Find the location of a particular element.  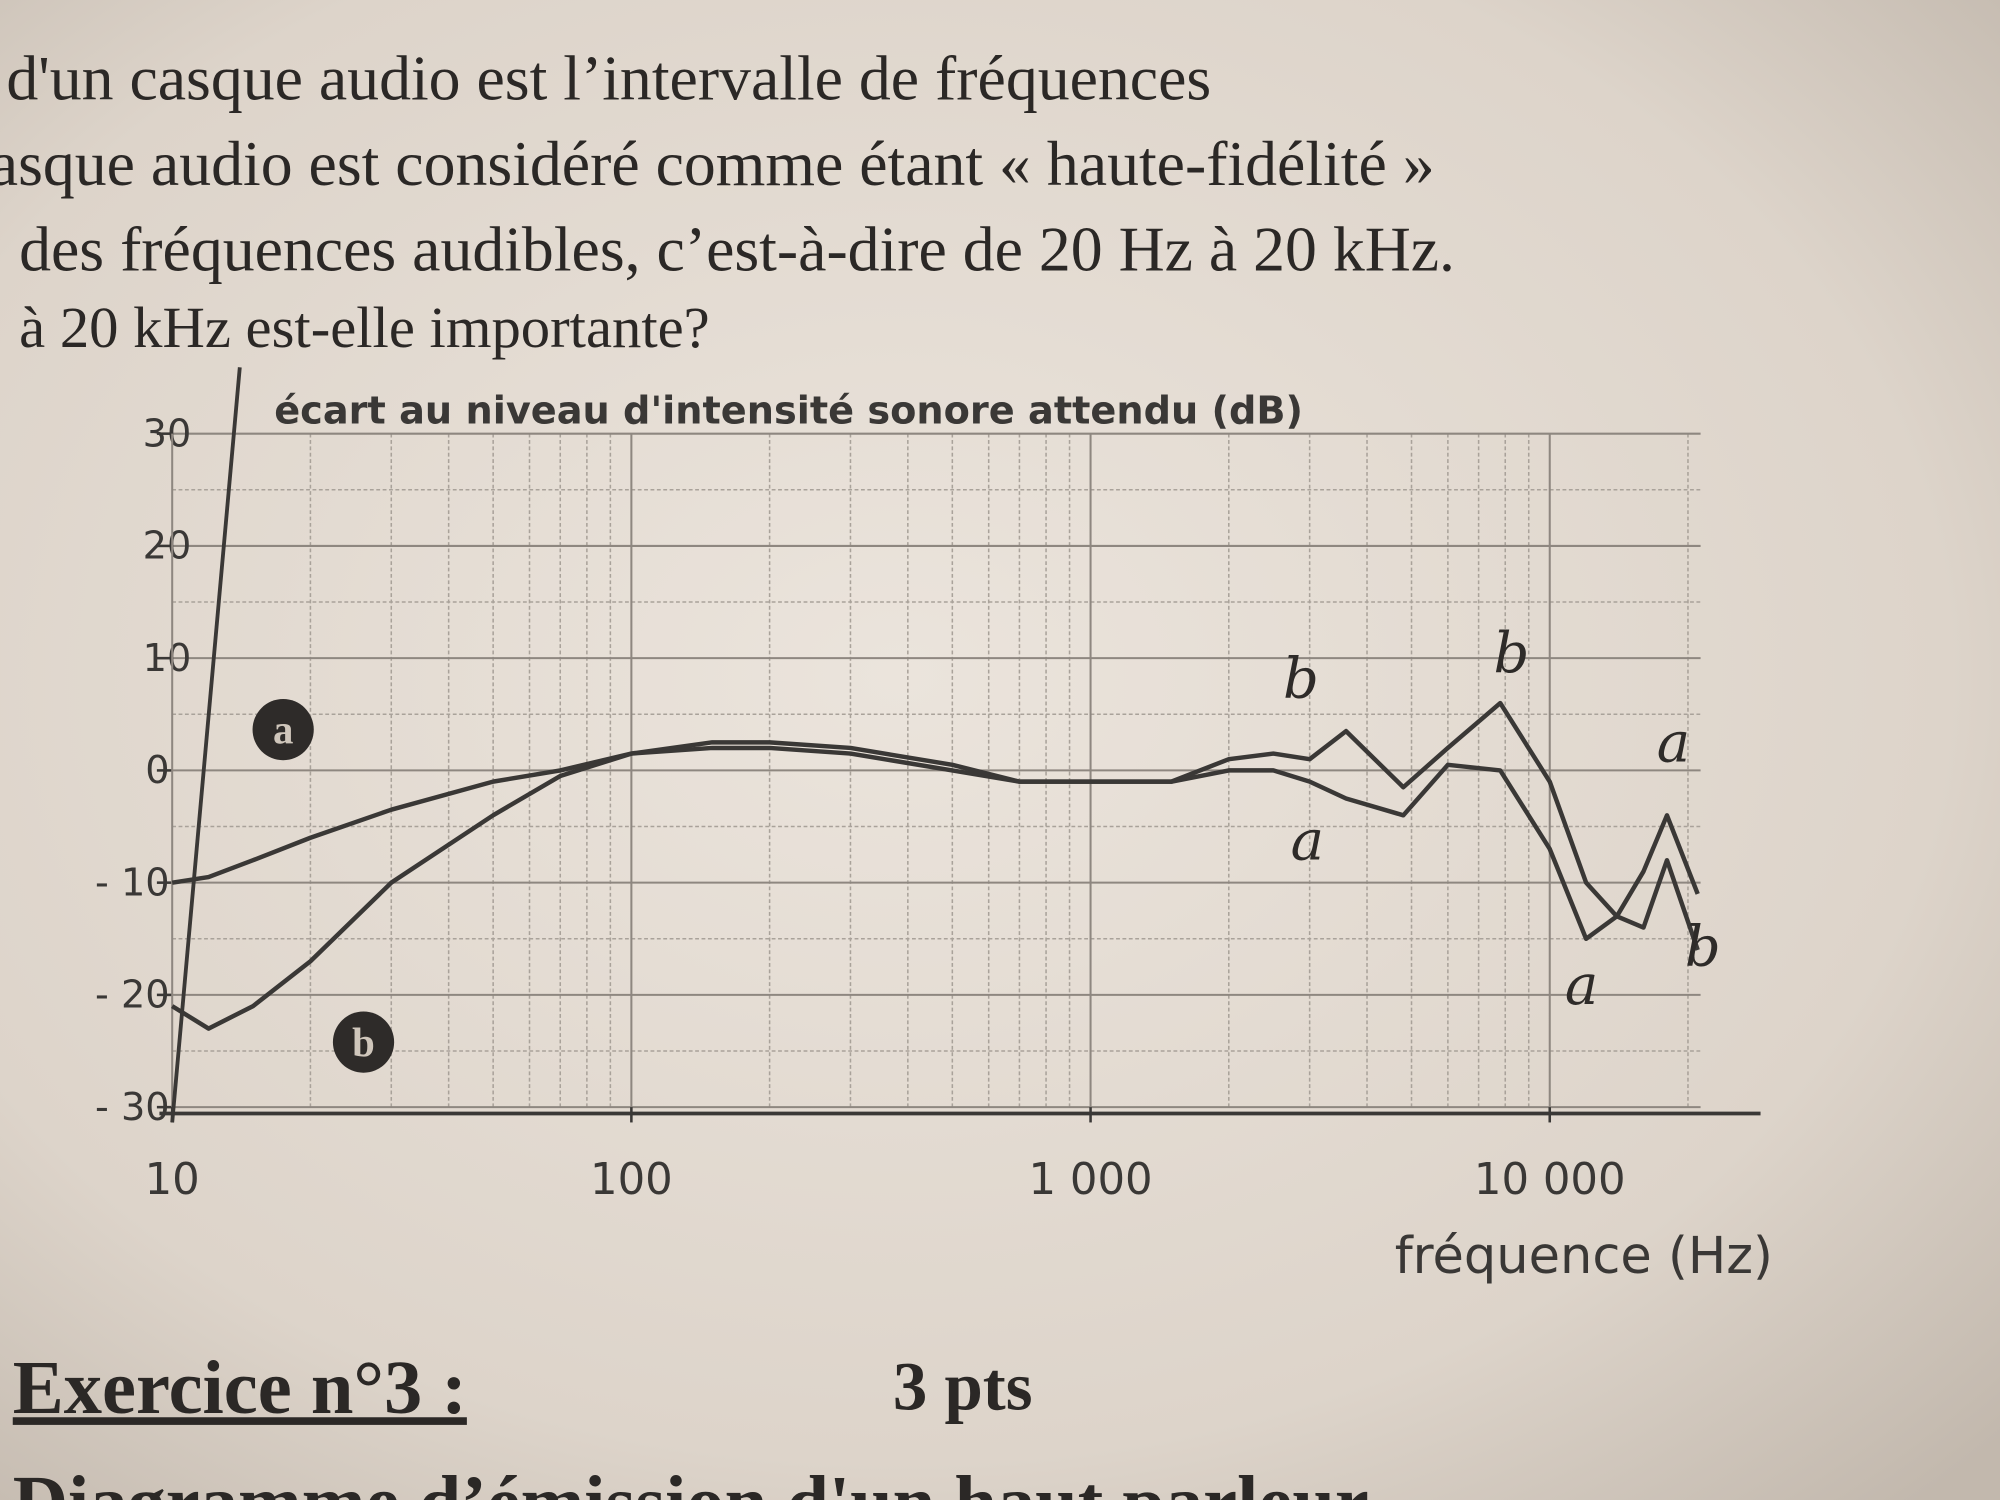

x-tick-label: 10 is located at coordinates (172, 1180).